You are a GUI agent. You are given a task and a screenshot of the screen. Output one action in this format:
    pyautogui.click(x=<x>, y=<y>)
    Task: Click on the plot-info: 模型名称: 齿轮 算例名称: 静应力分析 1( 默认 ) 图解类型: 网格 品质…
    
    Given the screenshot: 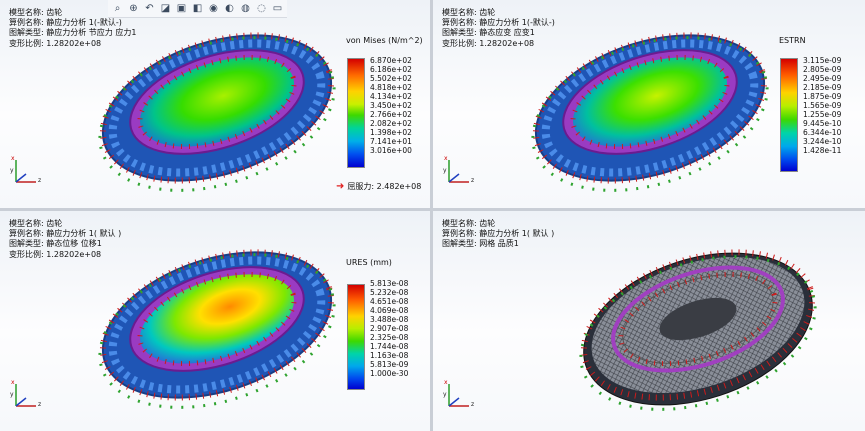 What is the action you would take?
    pyautogui.click(x=498, y=234)
    